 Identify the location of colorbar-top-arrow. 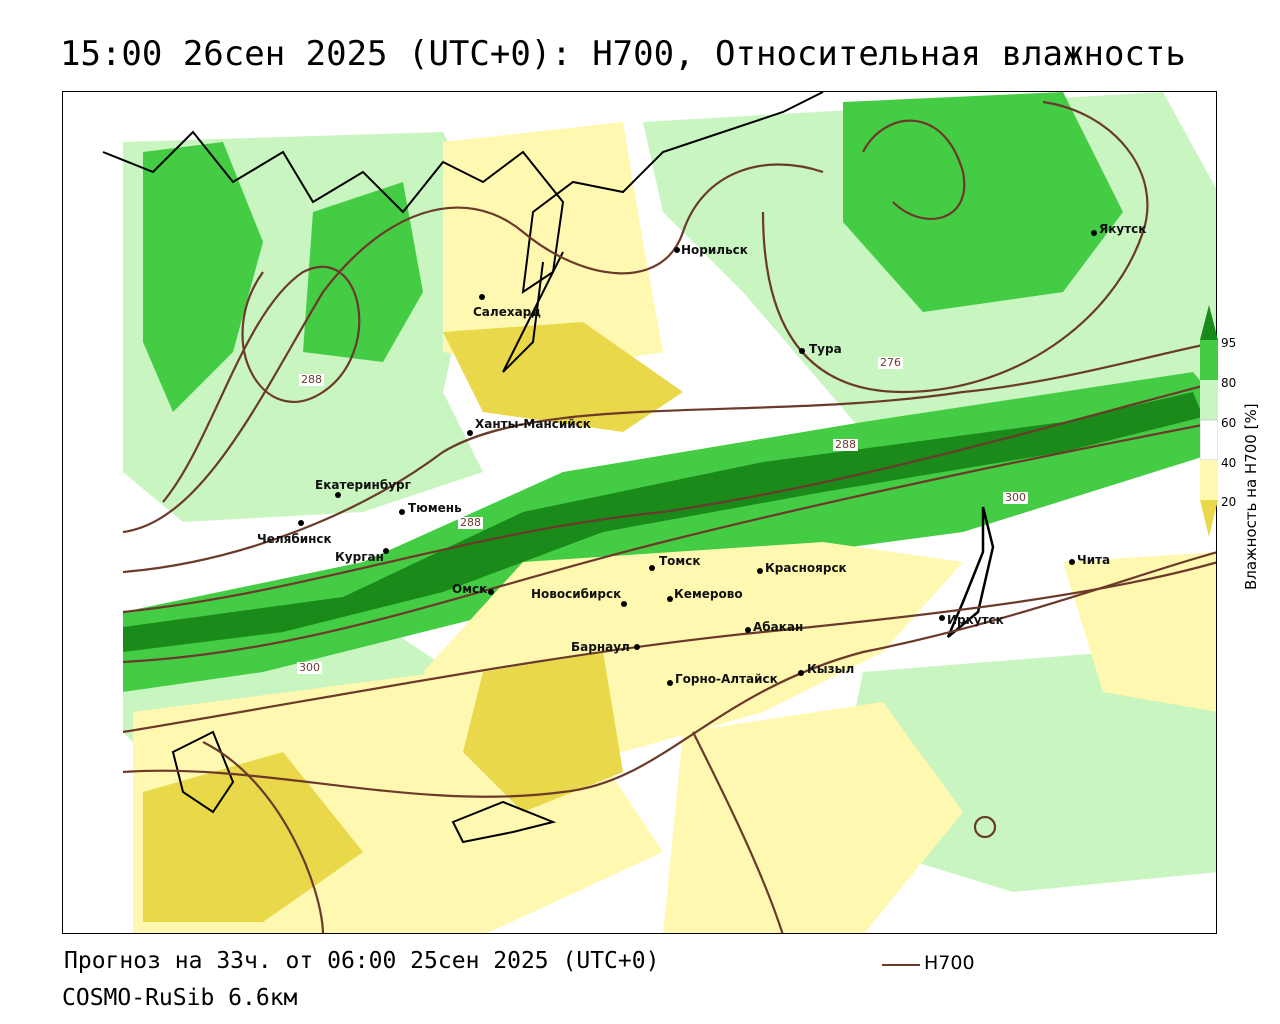
(1209, 322).